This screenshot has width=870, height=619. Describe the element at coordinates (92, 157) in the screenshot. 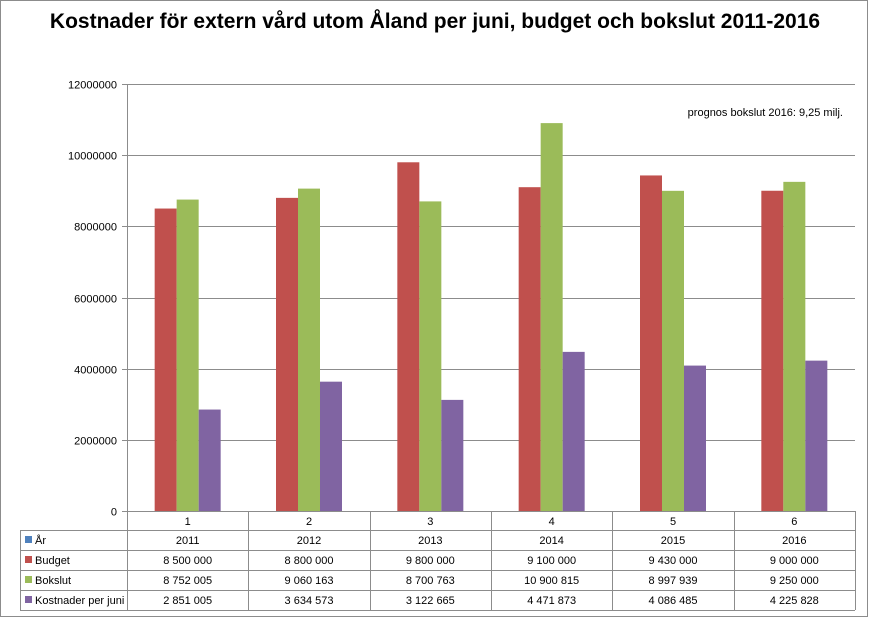

I see `y-tick-label: 10000000` at that location.